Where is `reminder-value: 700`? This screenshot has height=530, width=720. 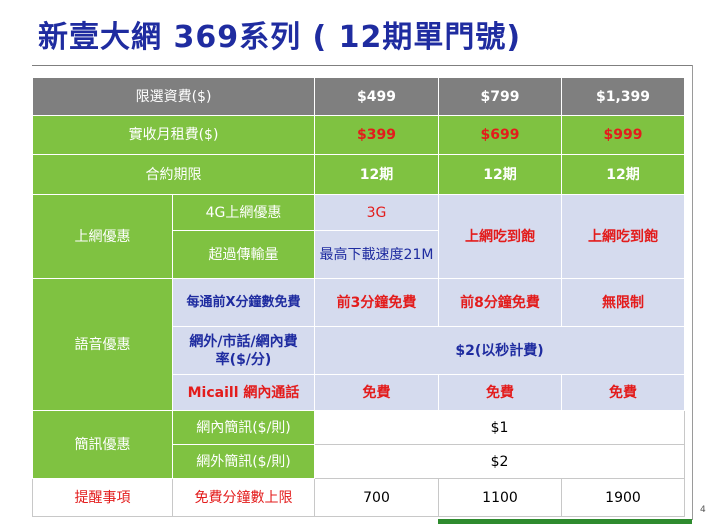 reminder-value: 700 is located at coordinates (376, 497).